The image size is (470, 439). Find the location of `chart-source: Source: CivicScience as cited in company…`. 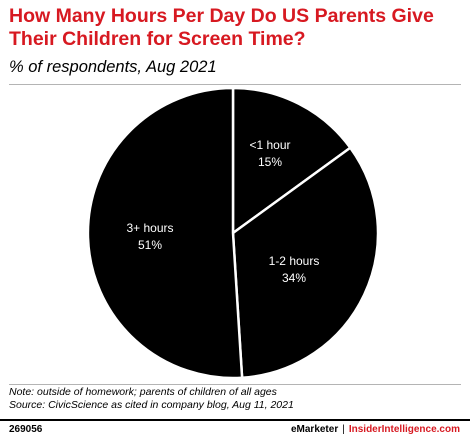

chart-source: Source: CivicScience as cited in company… is located at coordinates (151, 405).